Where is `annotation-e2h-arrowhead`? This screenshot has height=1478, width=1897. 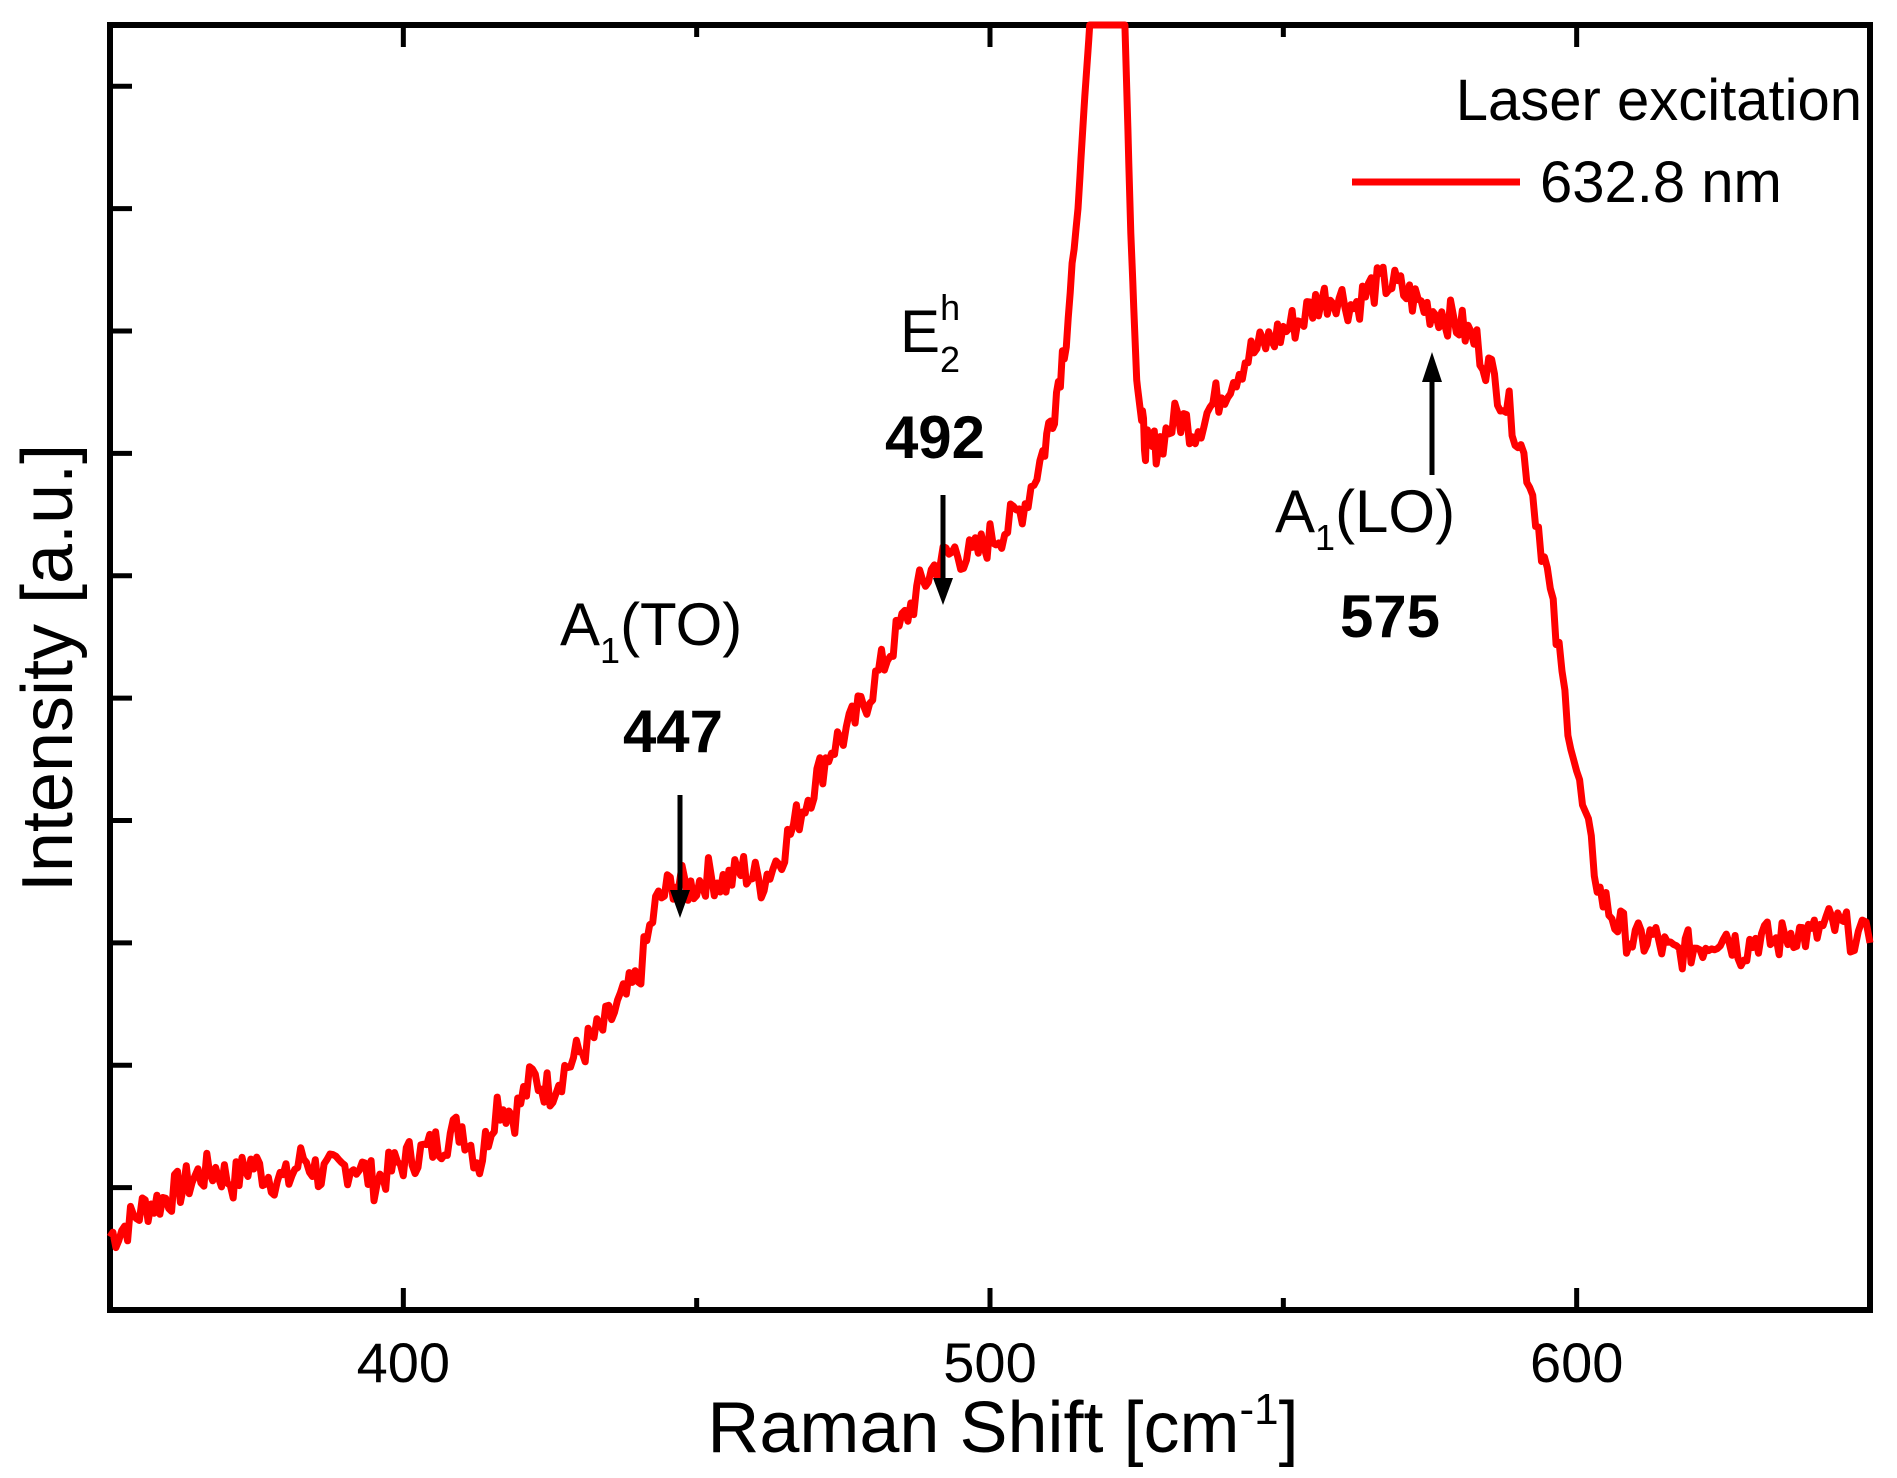
annotation-e2h-arrowhead is located at coordinates (943, 591).